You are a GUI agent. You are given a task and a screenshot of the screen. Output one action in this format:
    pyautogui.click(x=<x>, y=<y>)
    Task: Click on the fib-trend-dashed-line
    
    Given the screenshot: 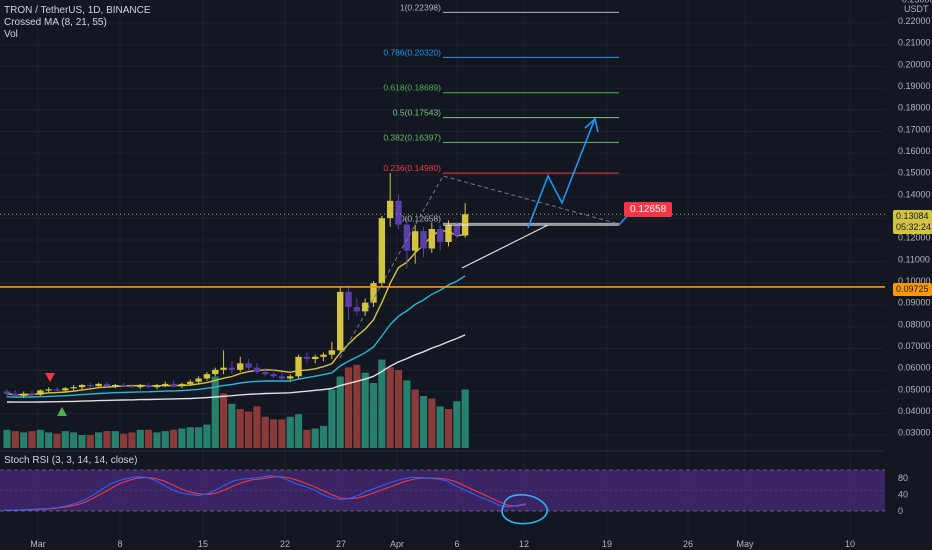 What is the action you would take?
    pyautogui.click(x=479, y=267)
    